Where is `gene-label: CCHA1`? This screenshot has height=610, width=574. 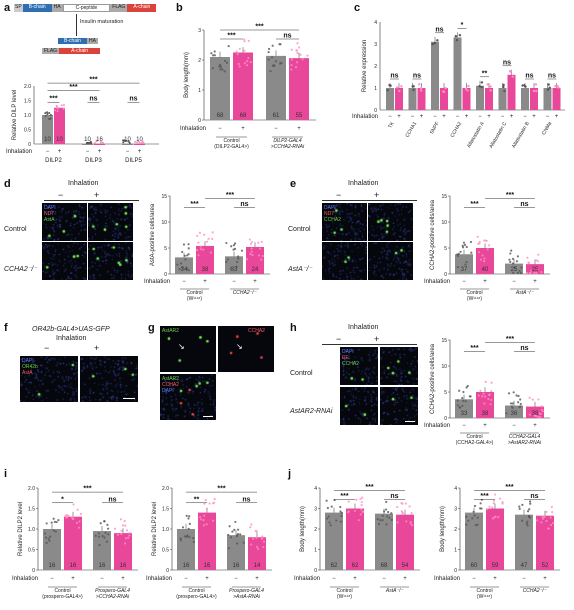
gene-label: CCHA1 is located at coordinates (412, 130).